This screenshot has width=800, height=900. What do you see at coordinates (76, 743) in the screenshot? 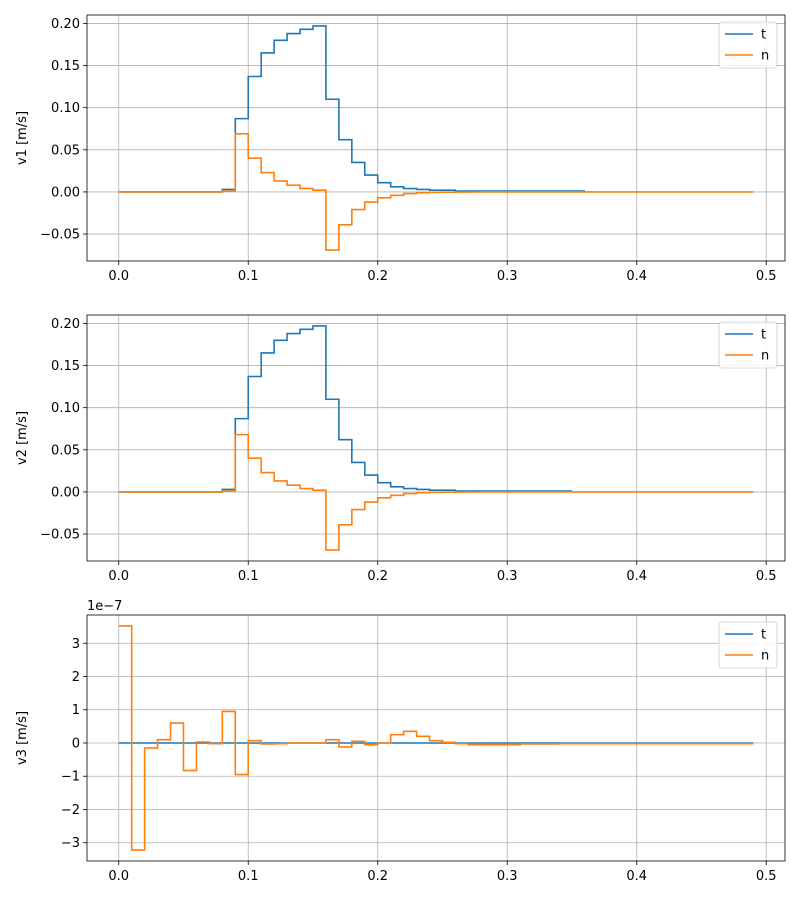
I see `y-tick-label: 0` at bounding box center [76, 743].